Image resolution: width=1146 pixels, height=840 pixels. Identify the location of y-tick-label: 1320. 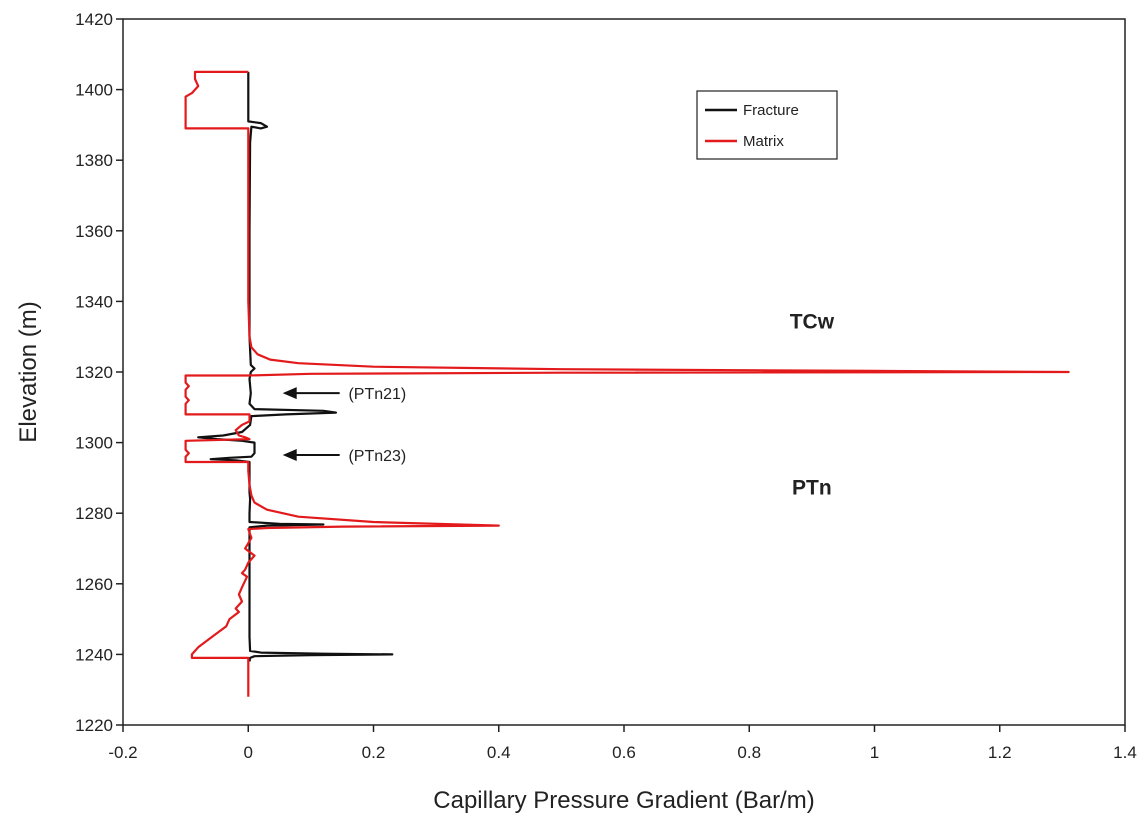
(94, 372).